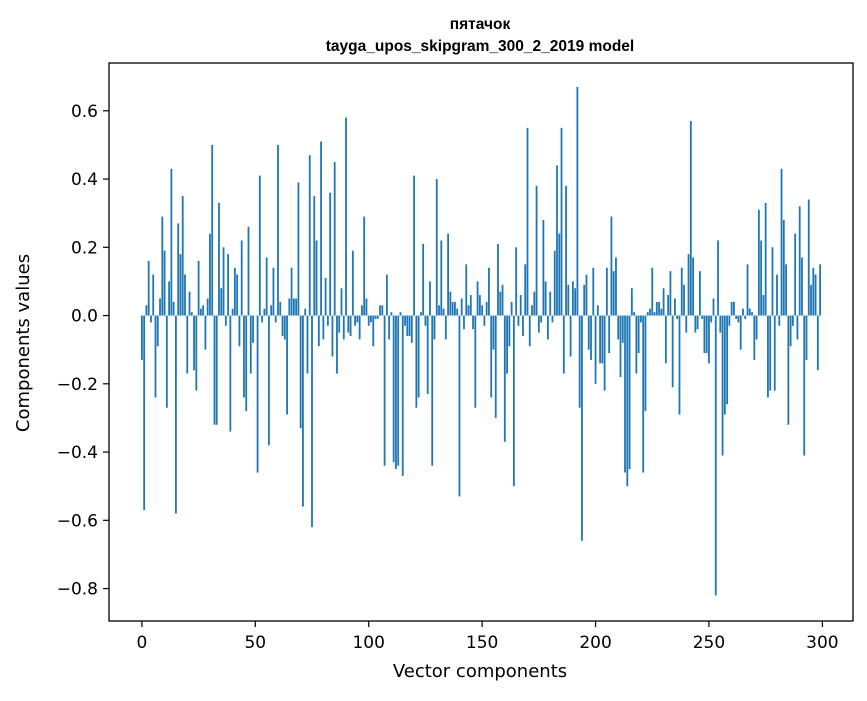 The width and height of the screenshot is (867, 701). What do you see at coordinates (84, 112) in the screenshot?
I see `y-tick-label: 0.6` at bounding box center [84, 112].